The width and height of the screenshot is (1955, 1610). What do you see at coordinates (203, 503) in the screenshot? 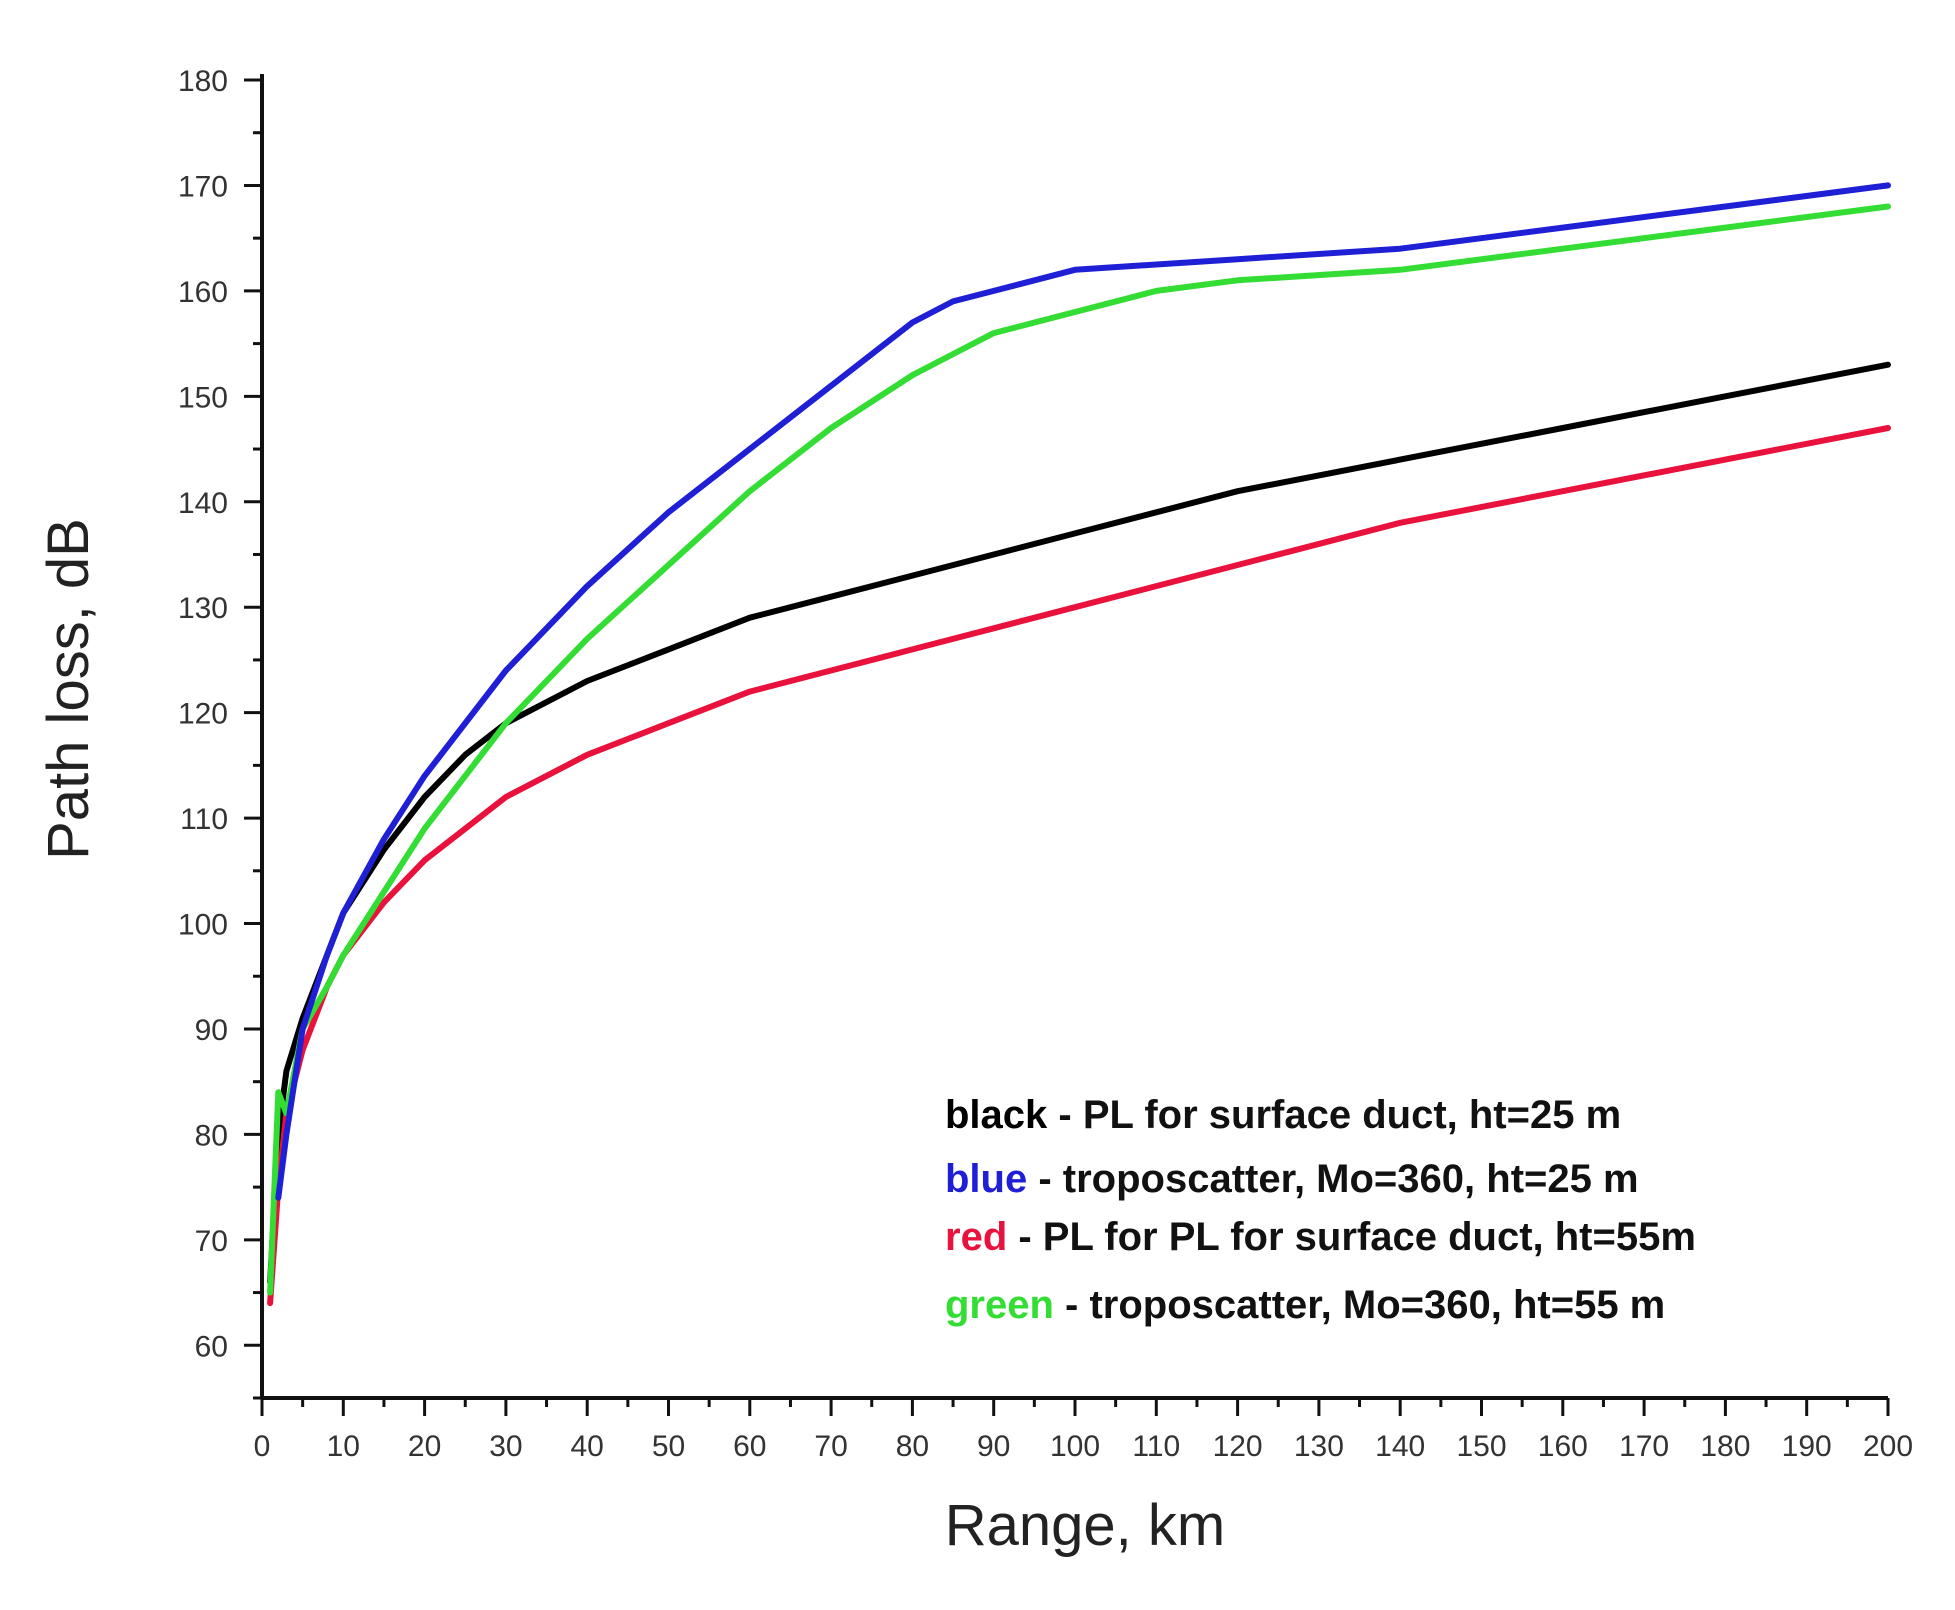
I see `y-tick-label: 140` at bounding box center [203, 503].